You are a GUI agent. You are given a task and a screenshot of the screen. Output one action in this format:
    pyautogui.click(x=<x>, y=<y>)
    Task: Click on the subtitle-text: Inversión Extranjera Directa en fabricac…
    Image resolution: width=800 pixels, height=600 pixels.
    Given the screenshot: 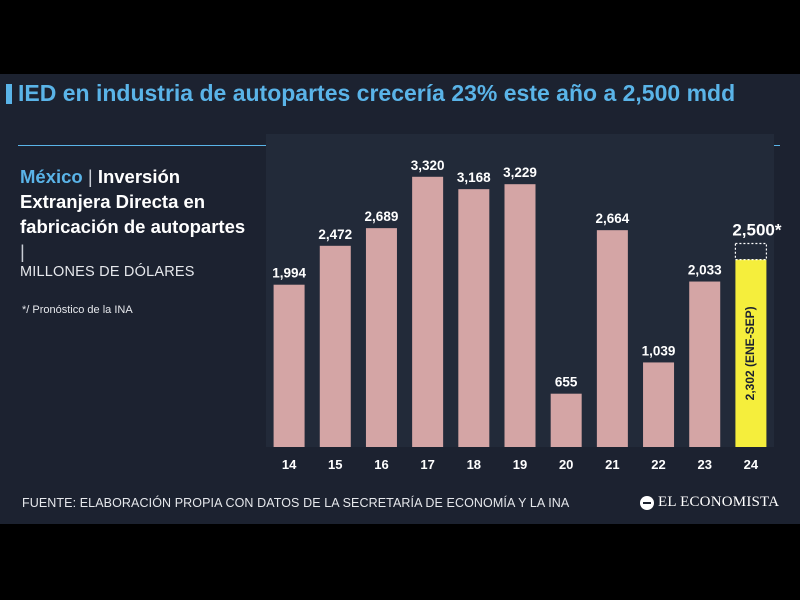 What is the action you would take?
    pyautogui.click(x=133, y=201)
    